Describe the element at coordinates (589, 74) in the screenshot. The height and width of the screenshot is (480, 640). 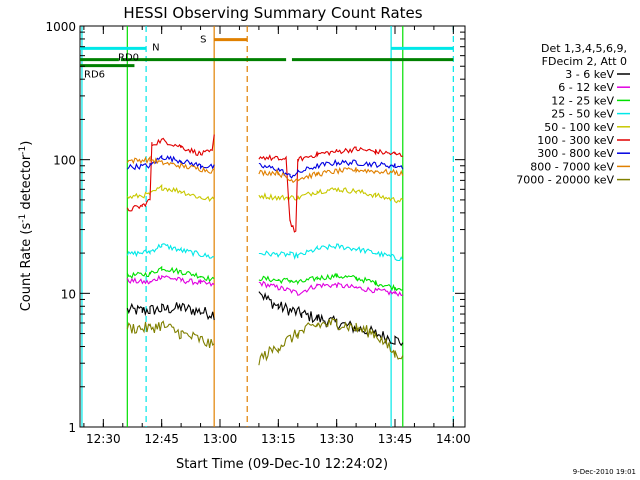
I see `legend-entry-label: 3 - 6 keV` at that location.